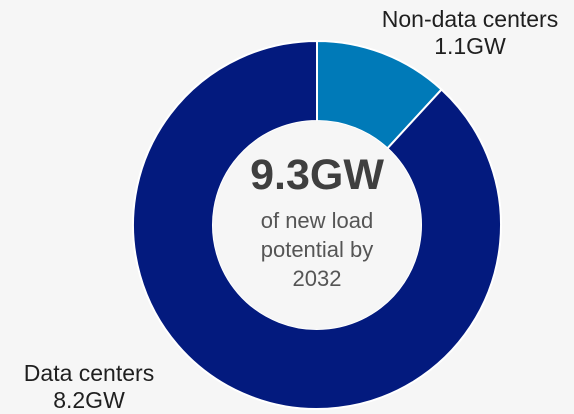 This screenshot has width=574, height=414. What do you see at coordinates (470, 19) in the screenshot?
I see `slice-name-non-data-centers: Non-data centers` at bounding box center [470, 19].